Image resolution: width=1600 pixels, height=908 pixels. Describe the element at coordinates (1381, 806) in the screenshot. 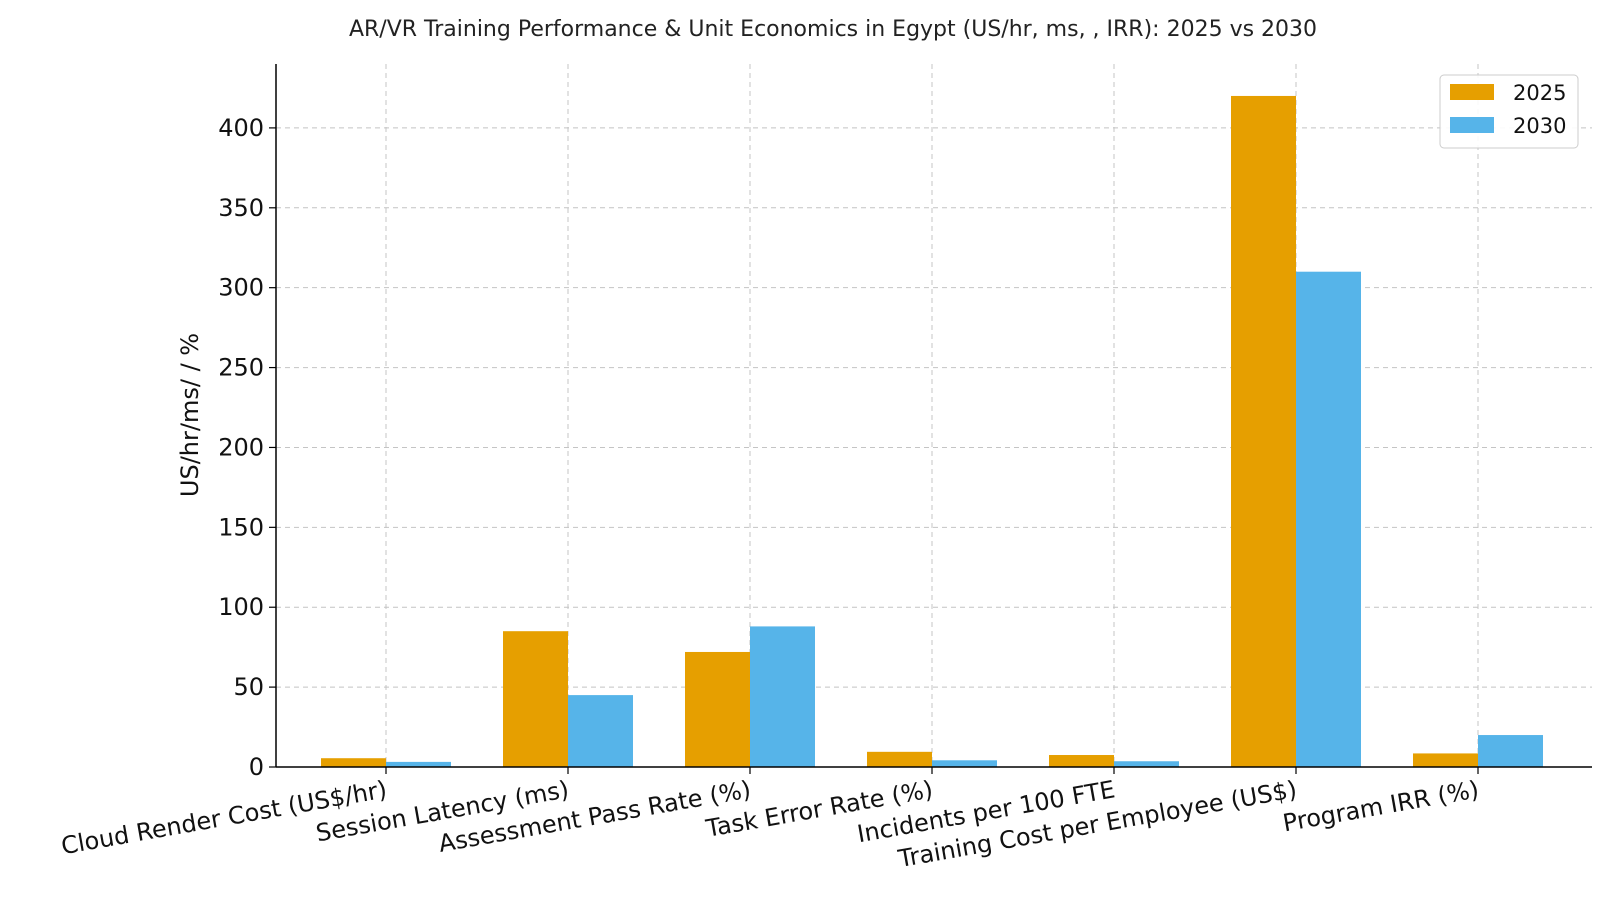

I see `x-tick-label-program-irr: Program IRR (%)` at that location.